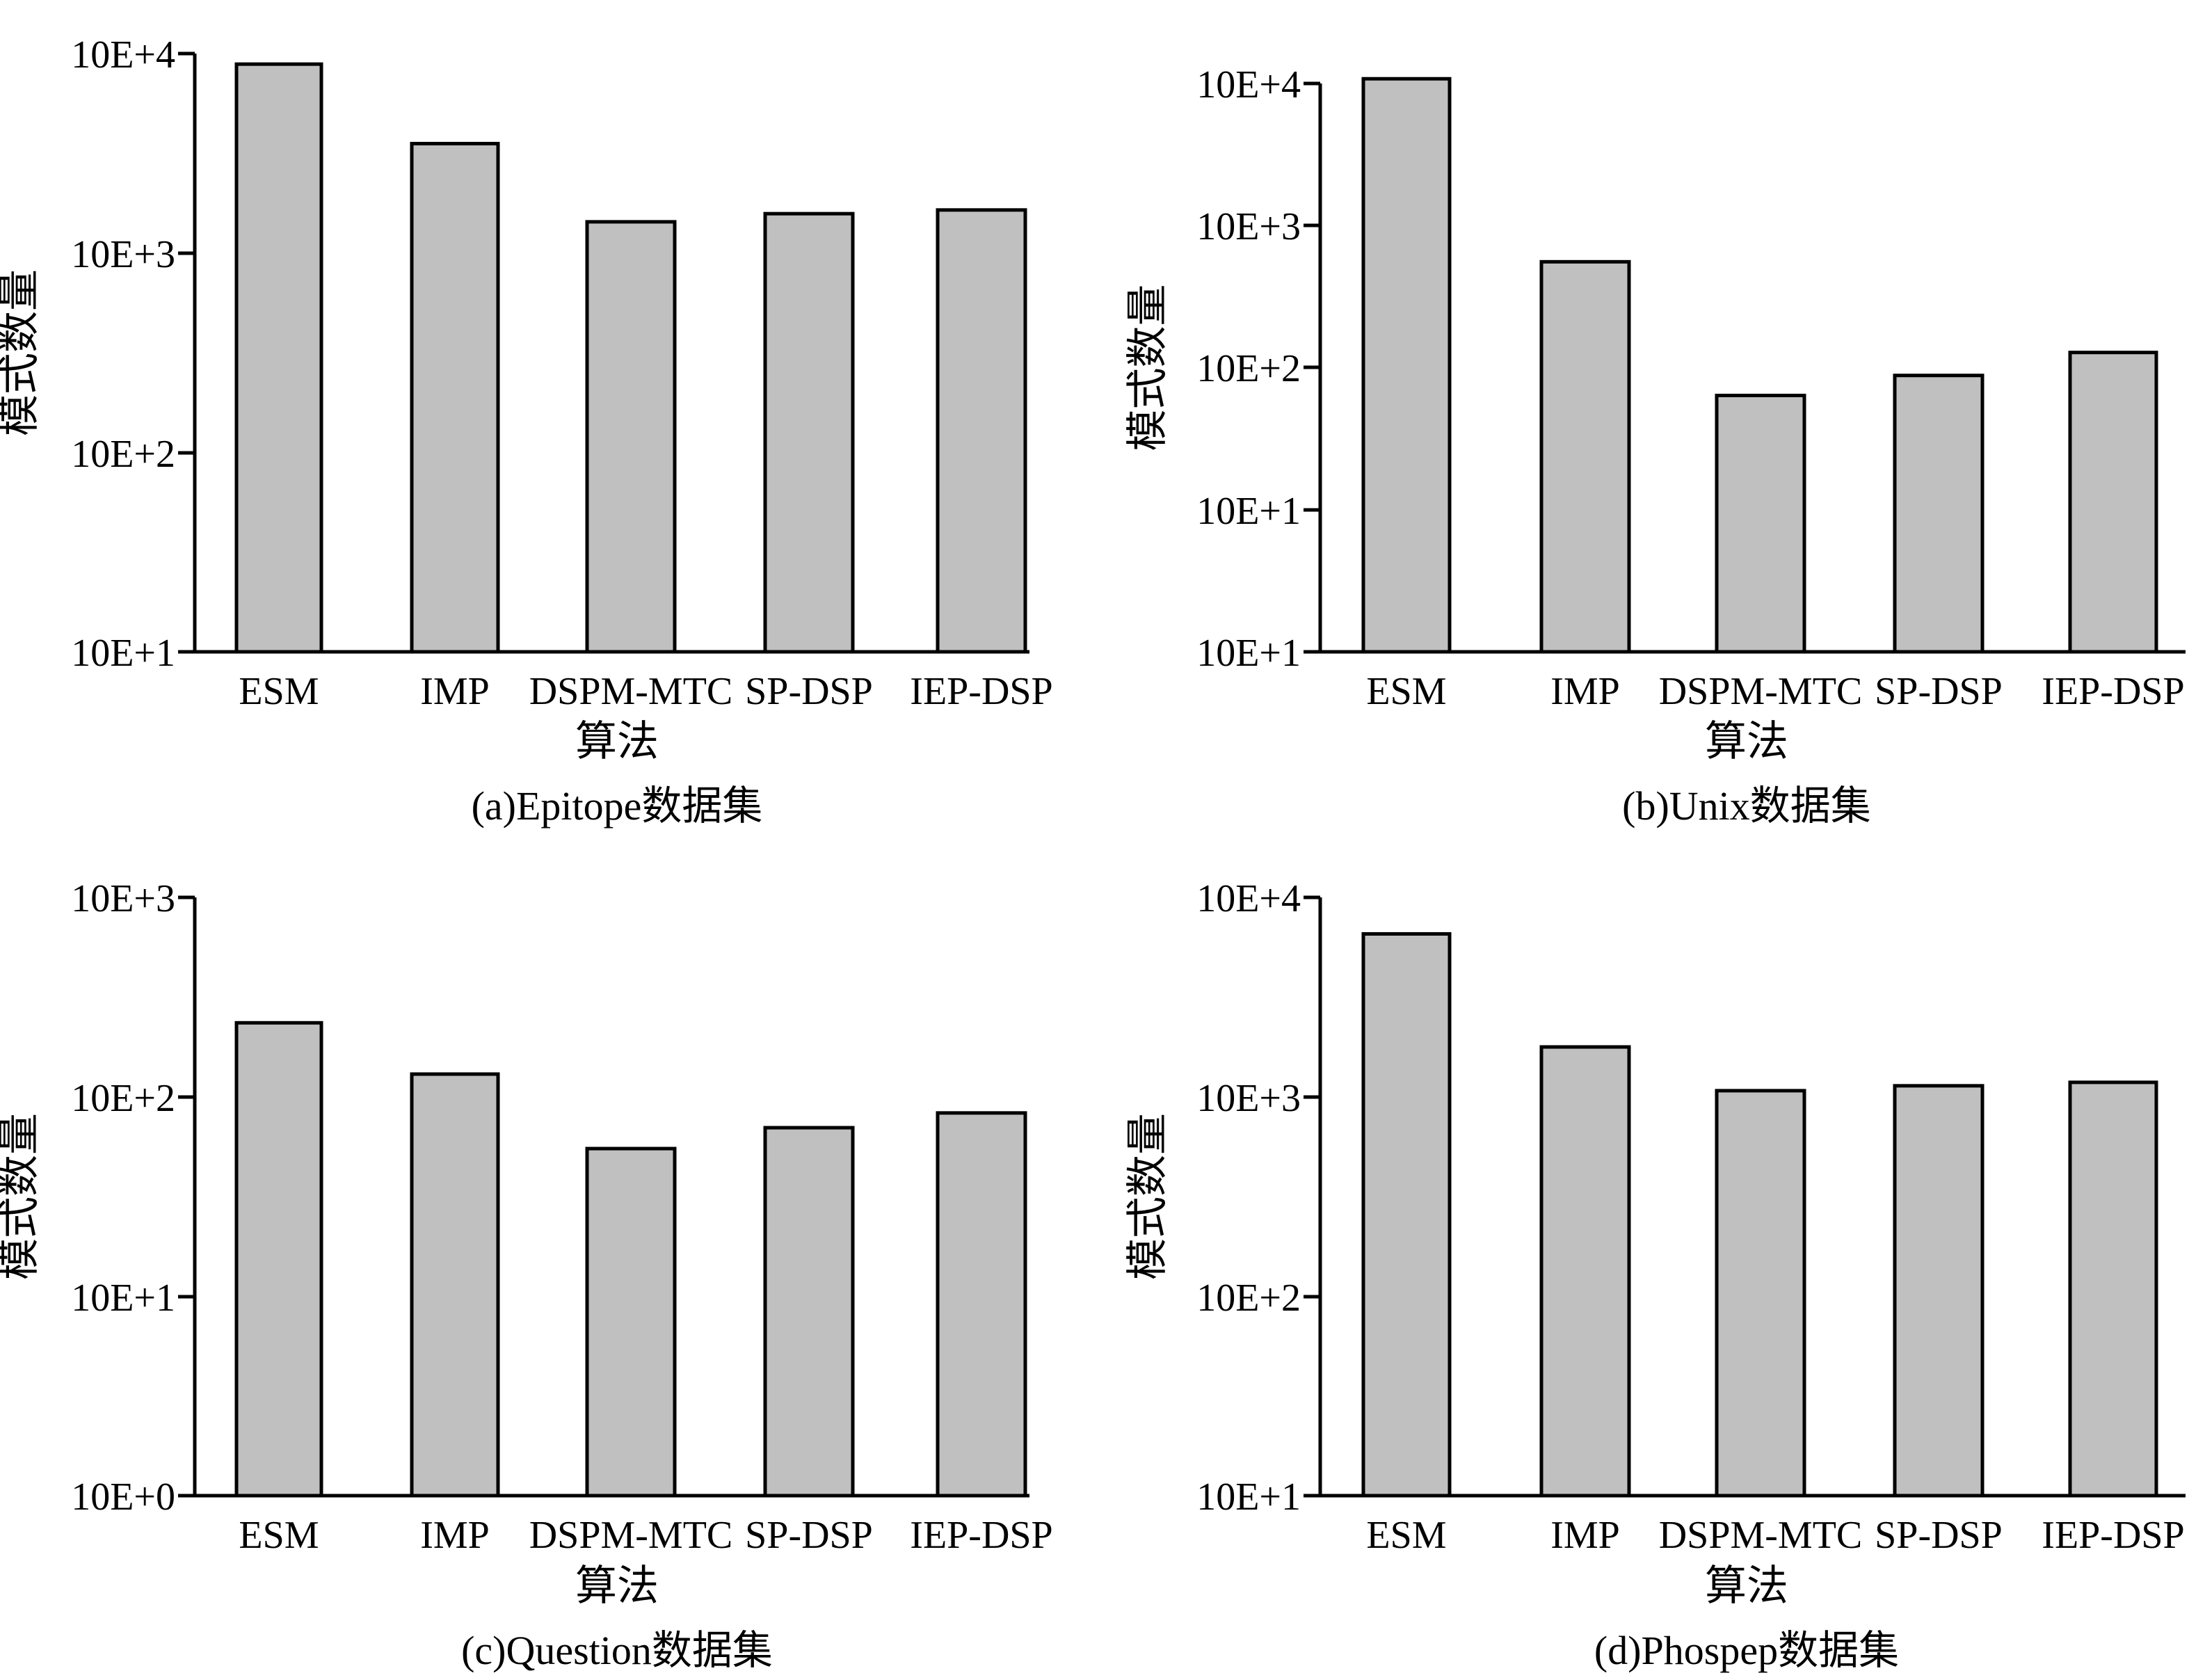 The height and width of the screenshot is (1680, 2189). Describe the element at coordinates (617, 806) in the screenshot. I see `chart-caption: (a)Epitope数据集` at that location.